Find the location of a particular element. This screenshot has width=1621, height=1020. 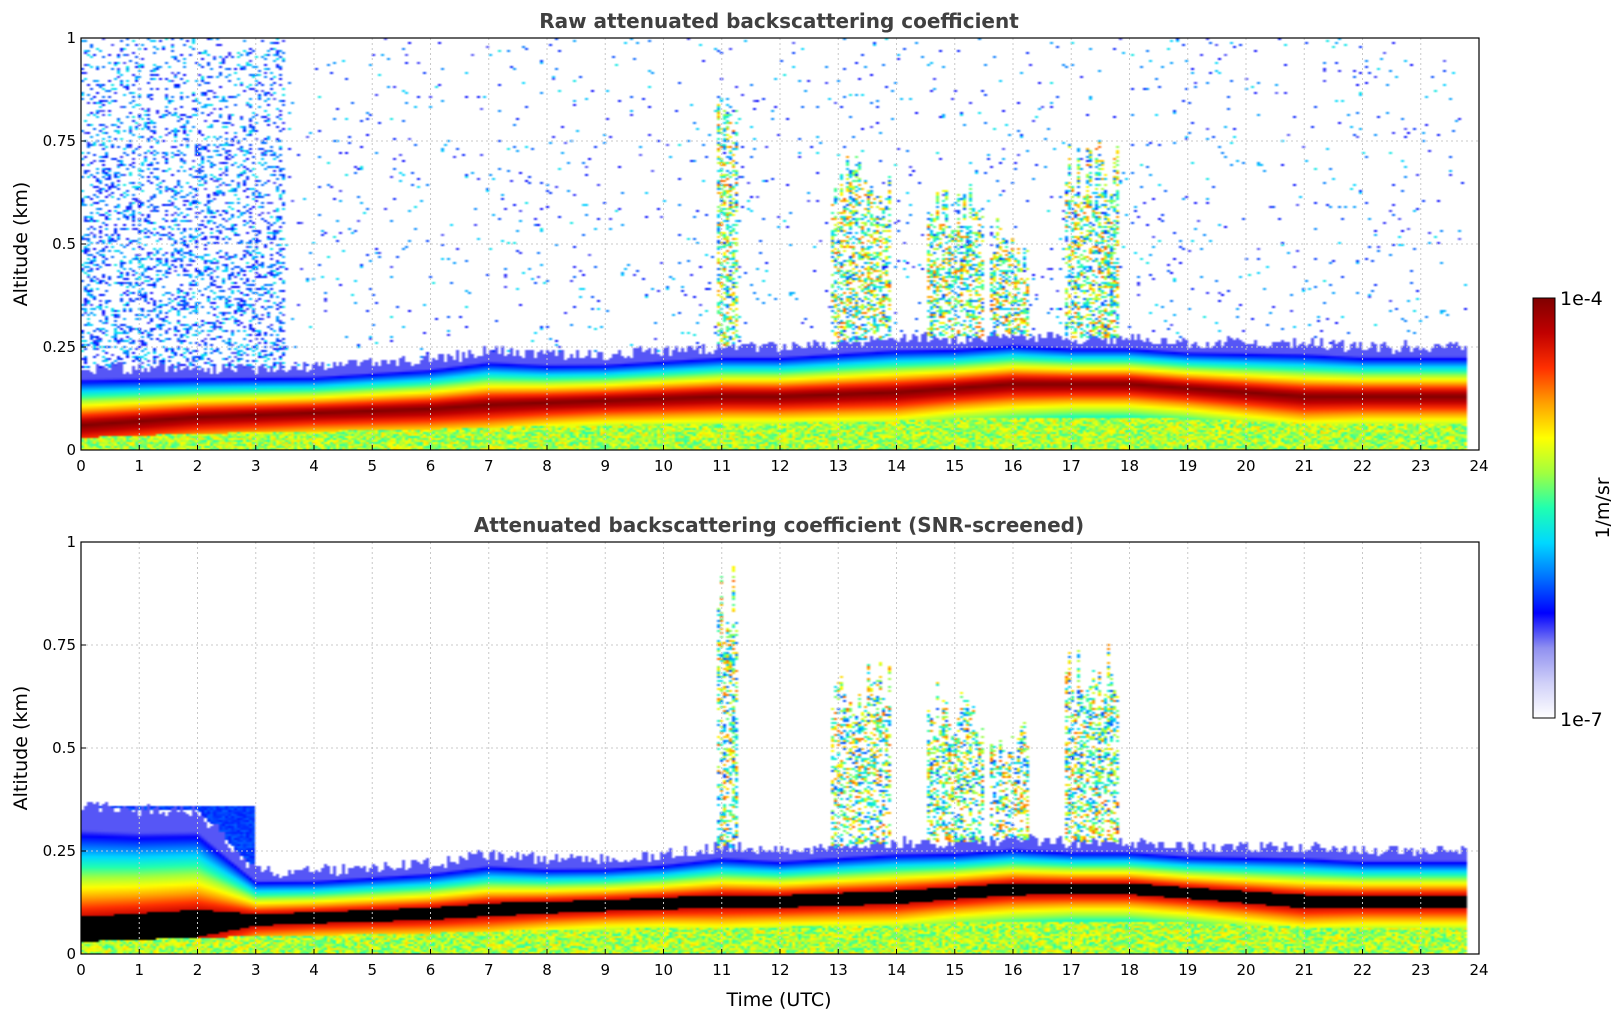

colorbar: 1e-4 1e-7 1/m/sr is located at coordinates (1573, 509).